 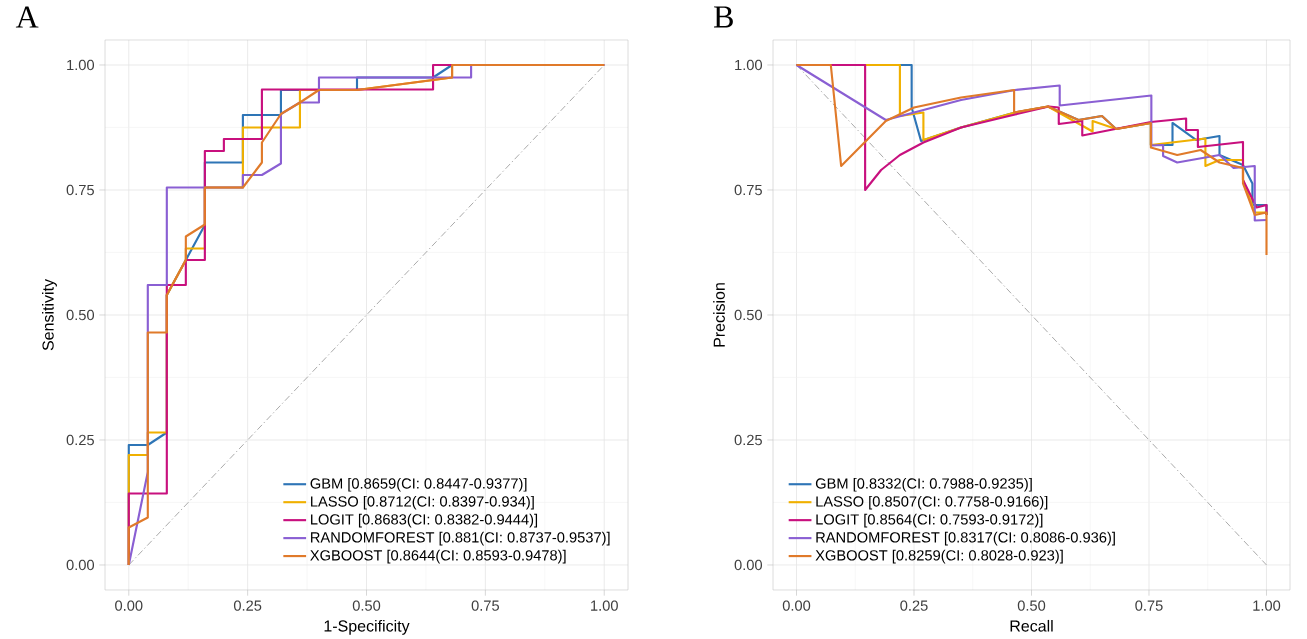 What do you see at coordinates (424, 520) in the screenshot?
I see `legend-label: LOGIT [0.8683(CI: 0.8382-0.9444)]` at bounding box center [424, 520].